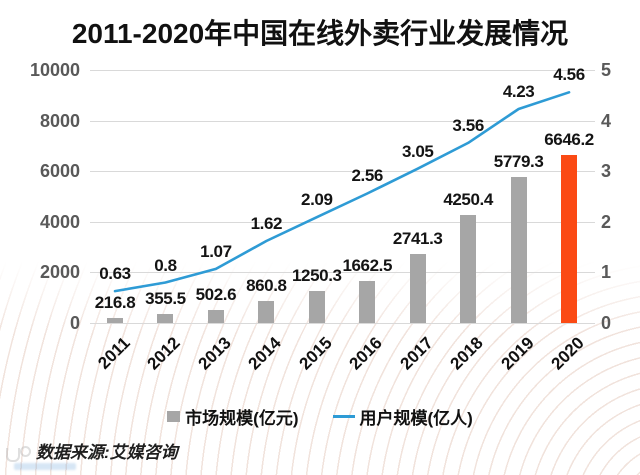 Image resolution: width=640 pixels, height=475 pixels. I want to click on bar-2013, so click(215, 316).